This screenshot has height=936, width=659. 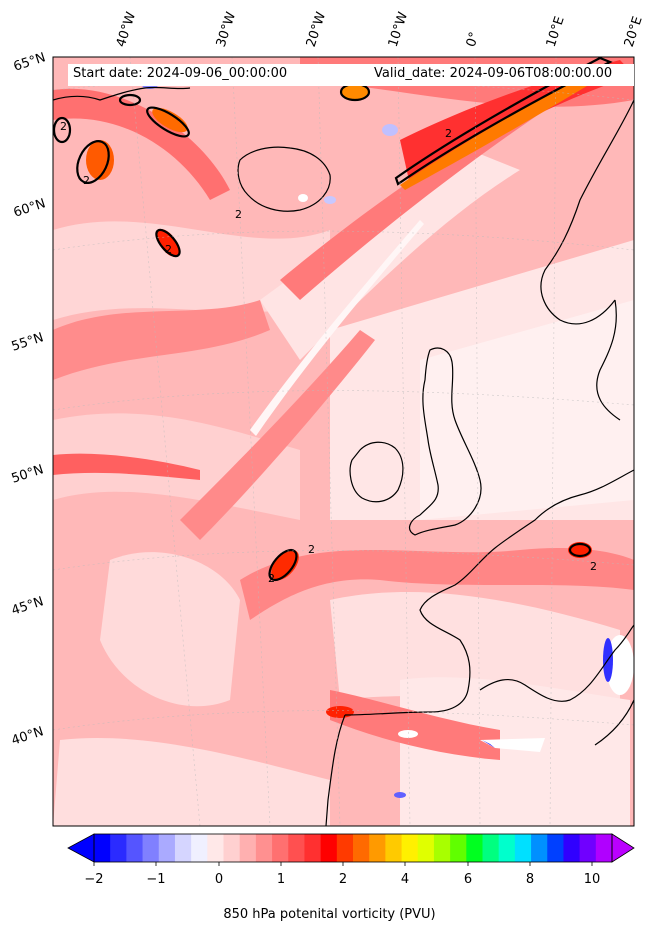 I want to click on colorbar-tick-label: 4, so click(x=405, y=879).